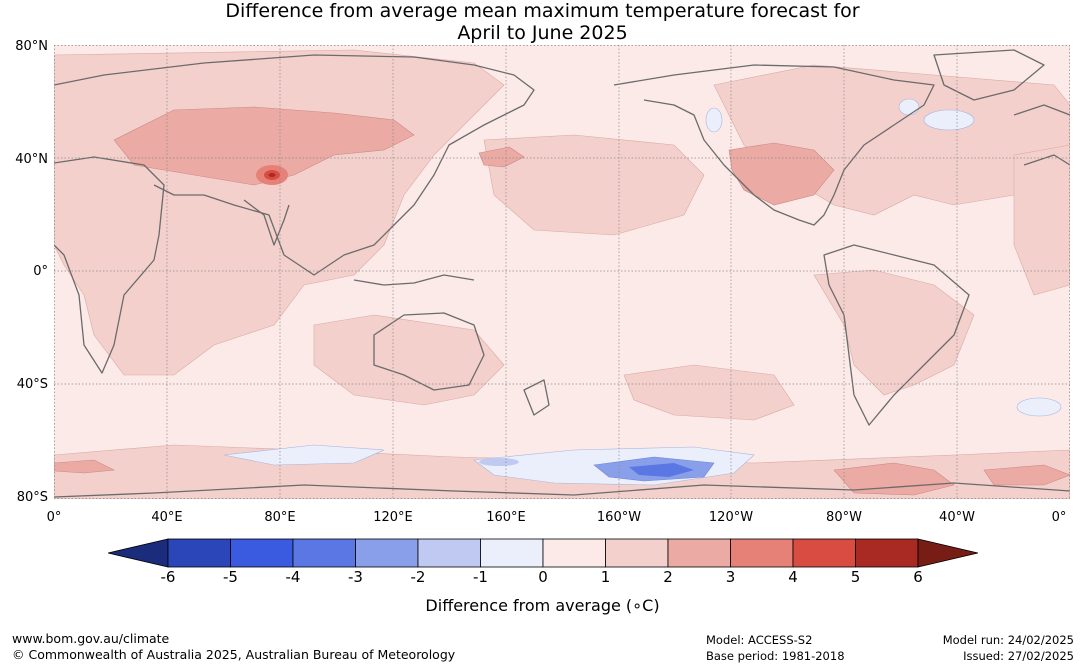  Describe the element at coordinates (32, 497) in the screenshot. I see `lat-label-80s: 80°S` at that location.